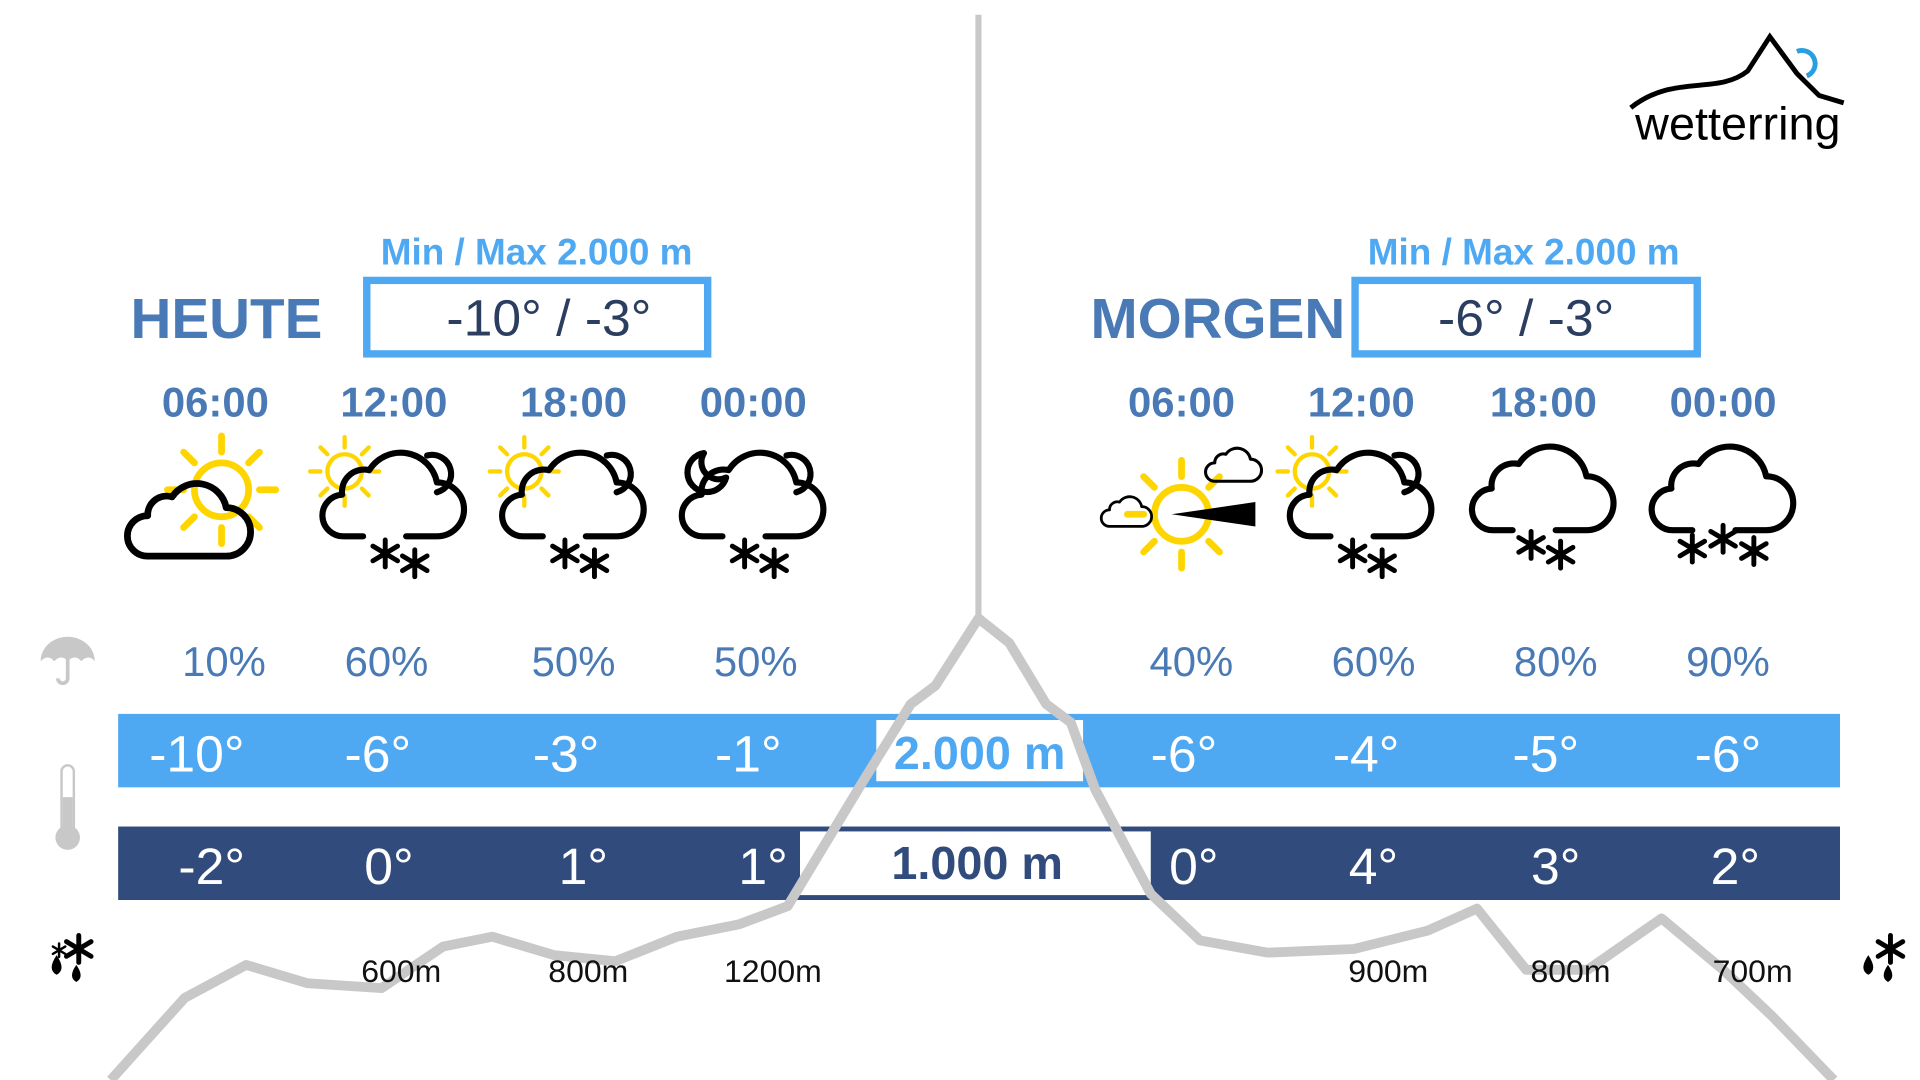  What do you see at coordinates (1723, 506) in the screenshot?
I see `cloud-heavy-snow-icon` at bounding box center [1723, 506].